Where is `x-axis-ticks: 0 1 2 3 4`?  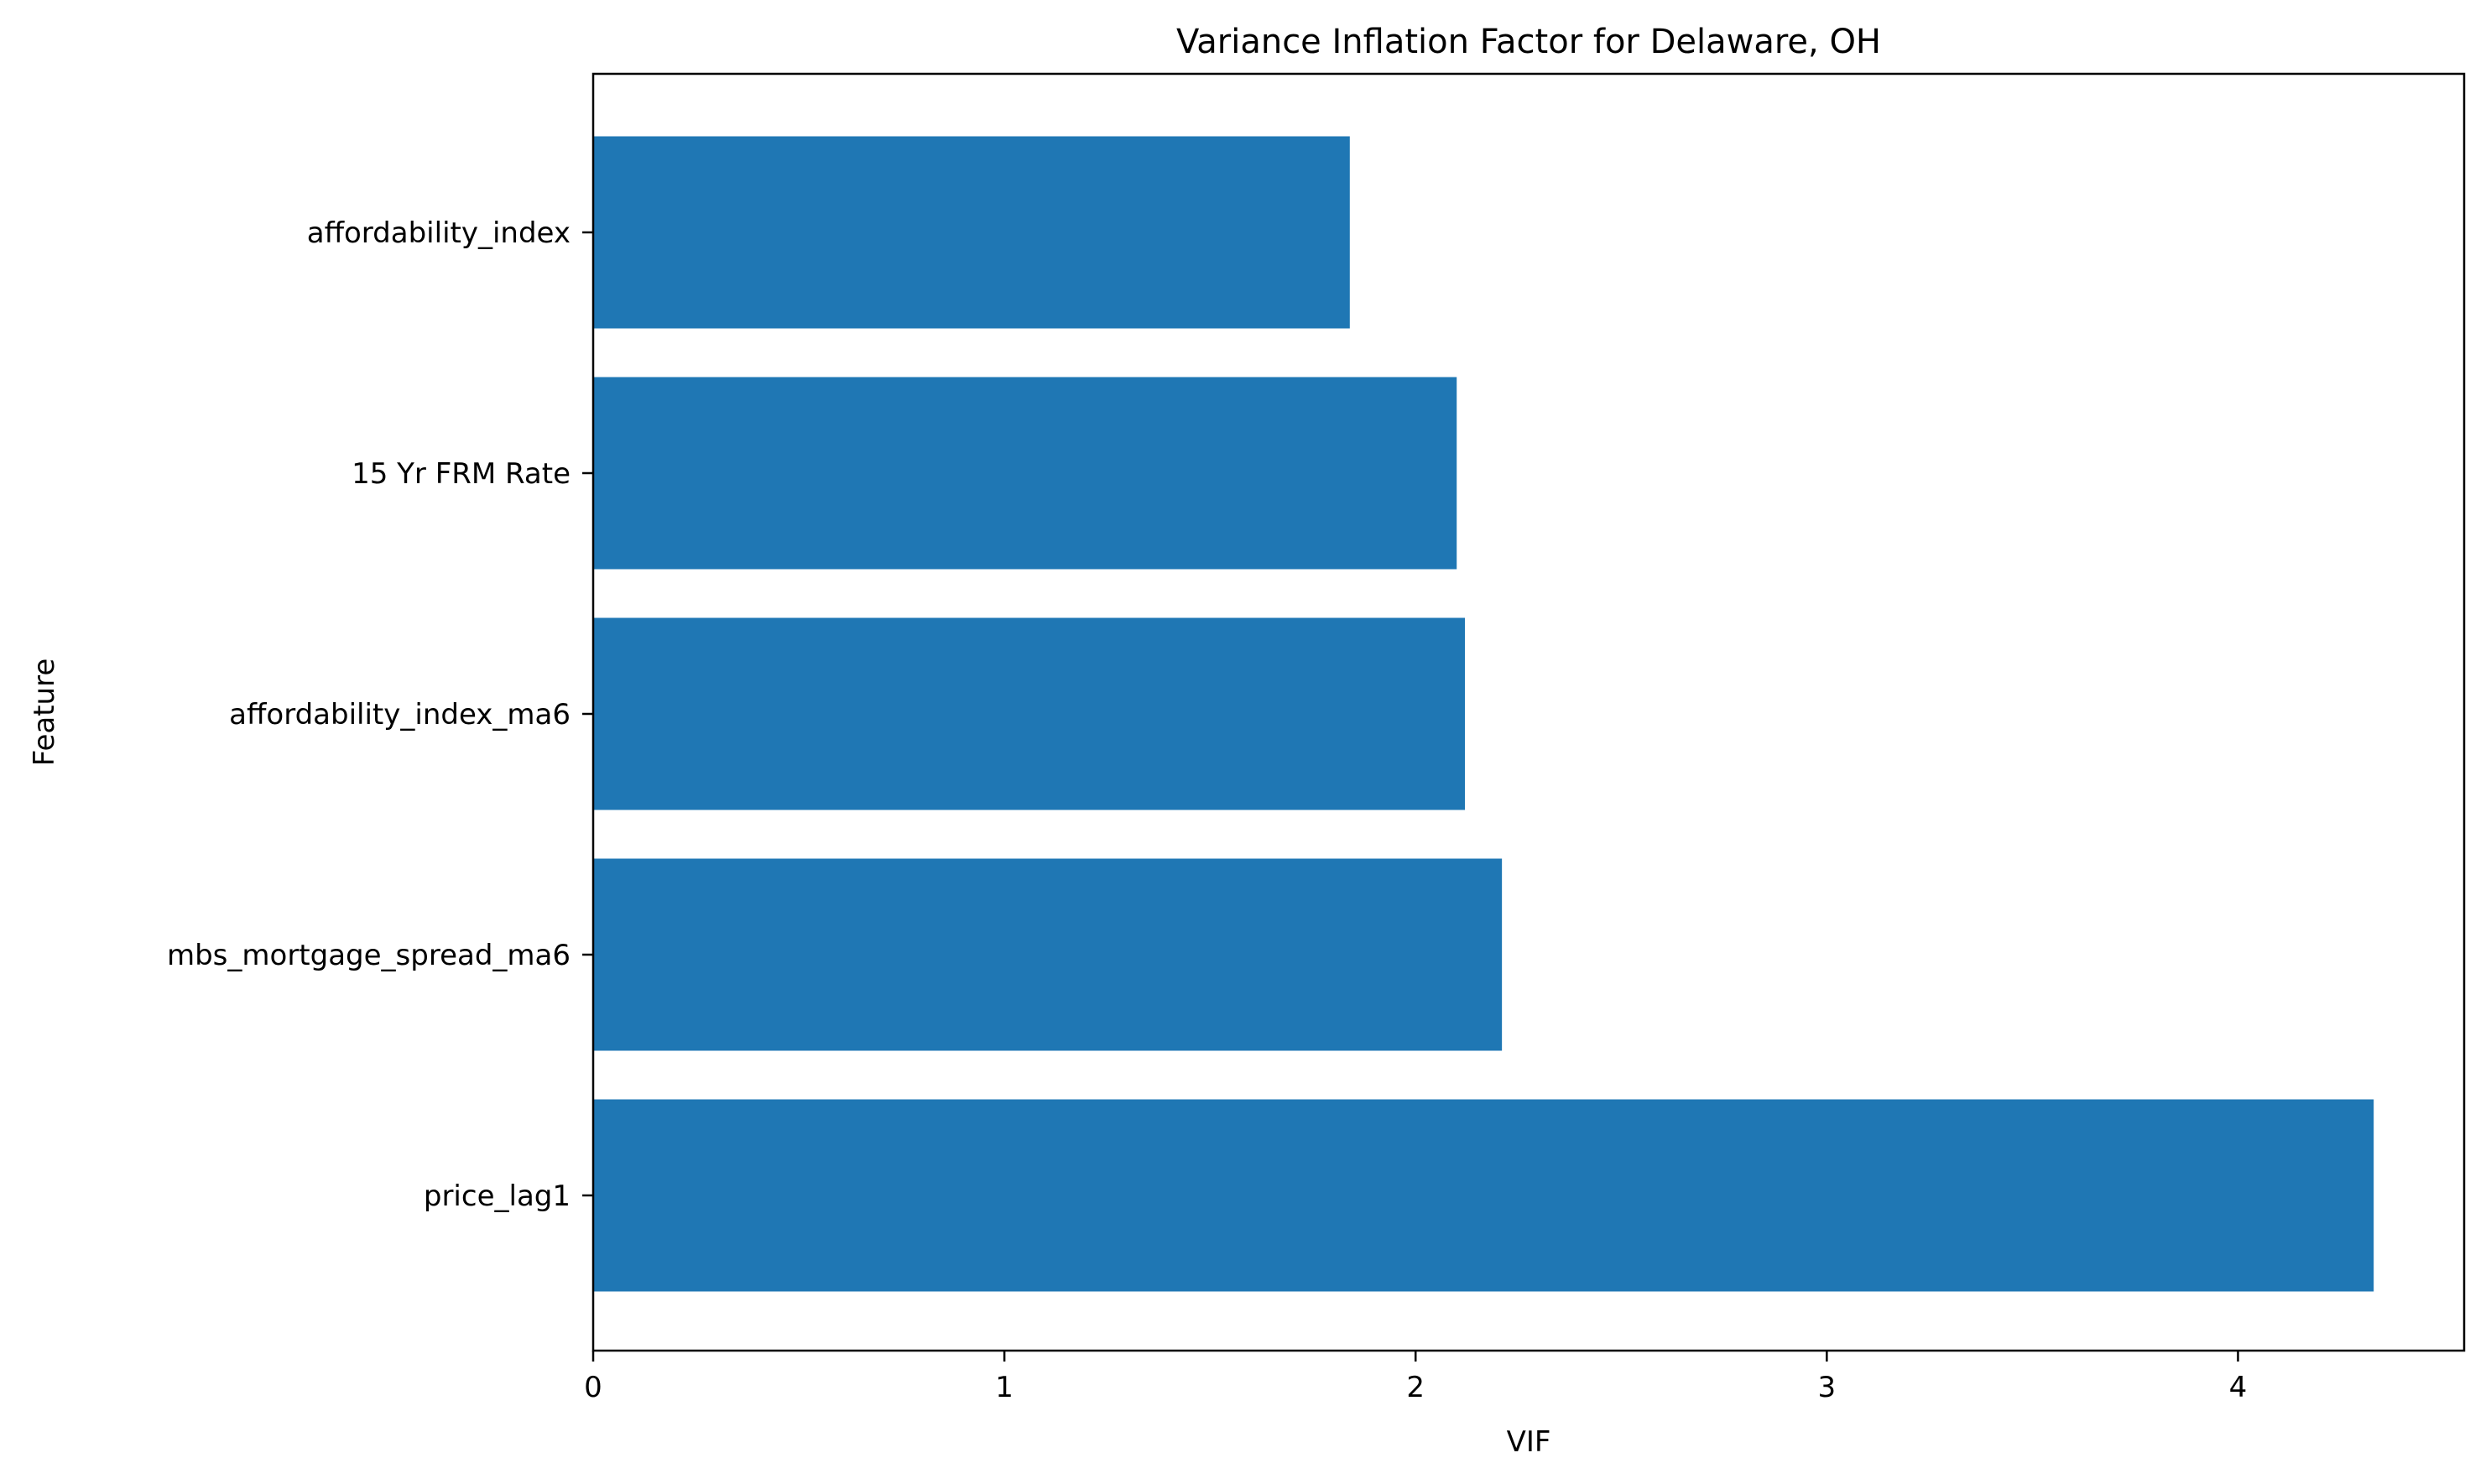 x-axis-ticks: 0 1 2 3 4 is located at coordinates (1415, 1377).